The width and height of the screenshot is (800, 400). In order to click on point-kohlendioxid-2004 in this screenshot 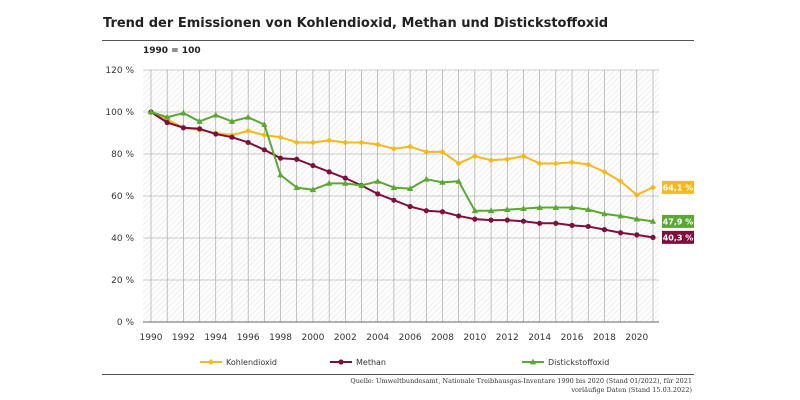, I will do `click(377, 144)`.